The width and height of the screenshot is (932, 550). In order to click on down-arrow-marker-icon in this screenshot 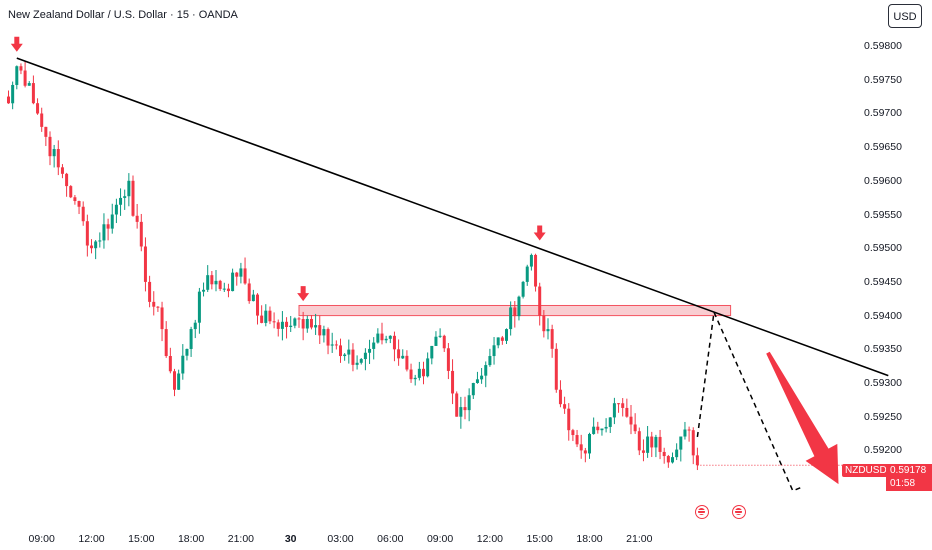, I will do `click(303, 294)`.